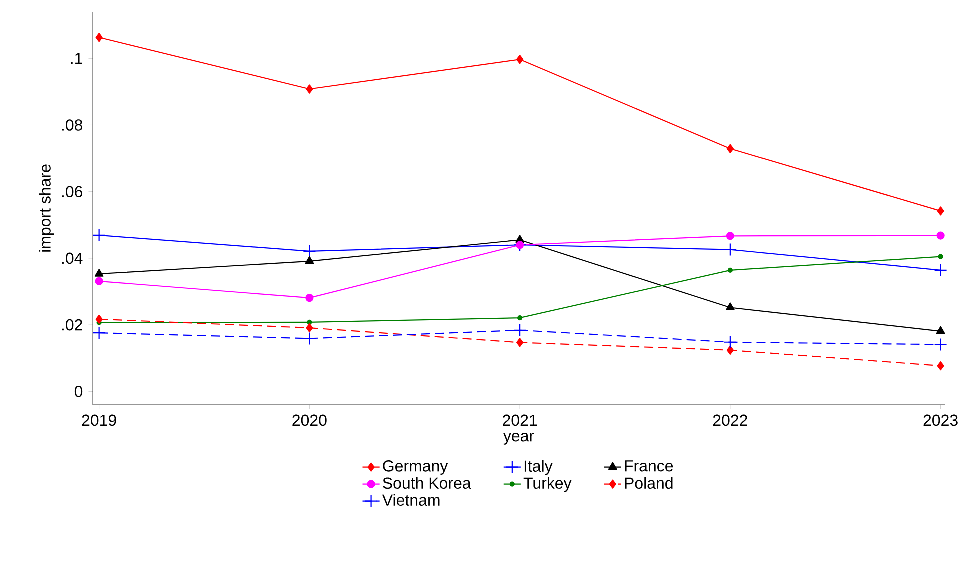 Image resolution: width=974 pixels, height=571 pixels. I want to click on x-tick-label: 2019, so click(99, 420).